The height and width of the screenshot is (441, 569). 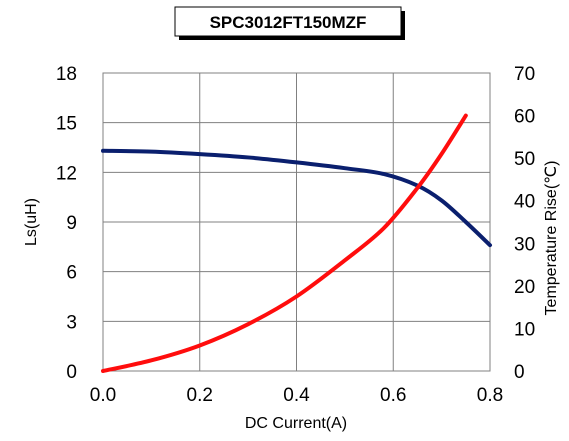 I want to click on y-tick-label: 3, so click(x=71, y=322).